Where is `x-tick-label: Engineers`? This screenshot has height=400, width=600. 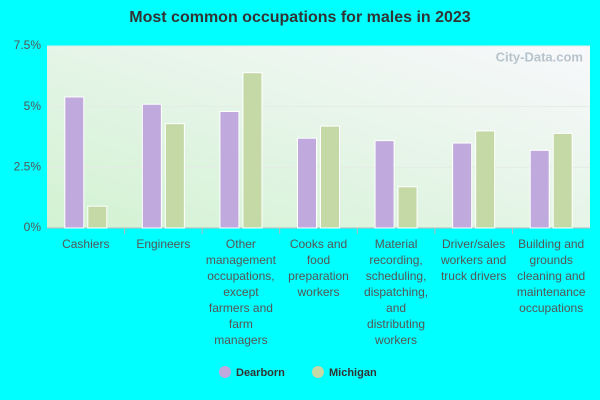 x-tick-label: Engineers is located at coordinates (163, 244).